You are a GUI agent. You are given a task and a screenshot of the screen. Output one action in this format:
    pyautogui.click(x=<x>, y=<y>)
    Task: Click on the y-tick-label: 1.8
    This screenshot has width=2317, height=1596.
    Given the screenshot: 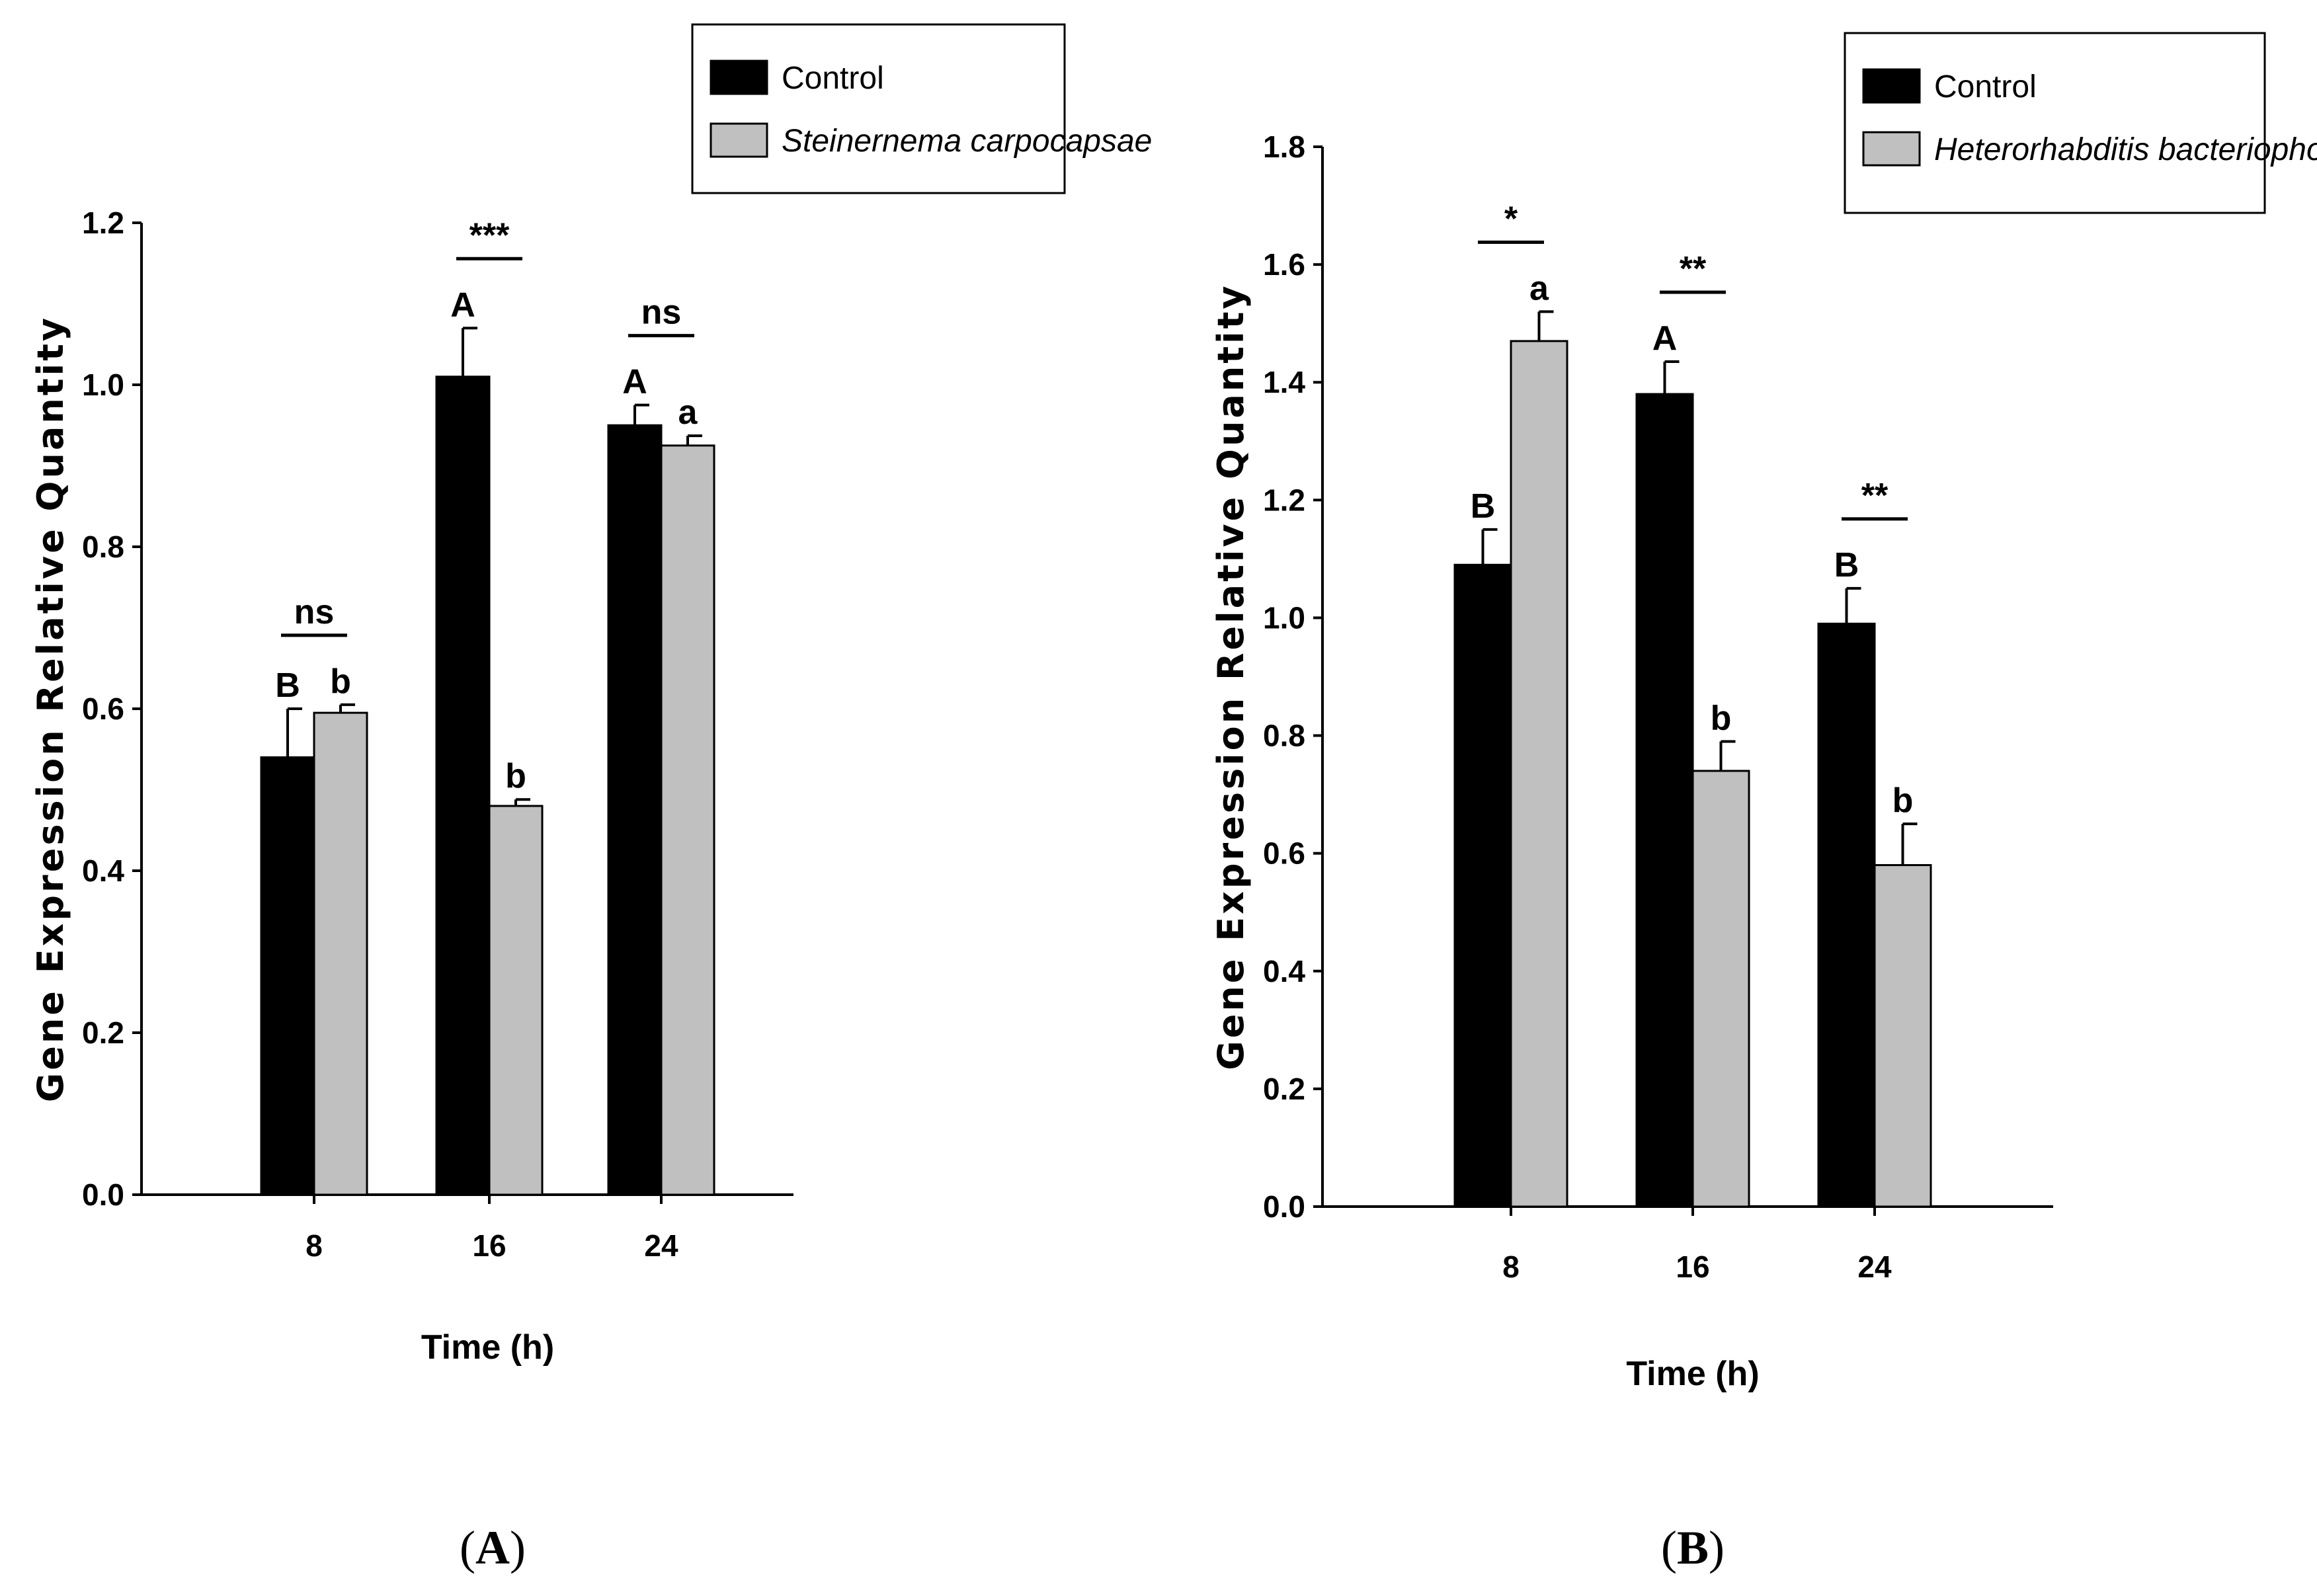 What is the action you would take?
    pyautogui.click(x=1284, y=147)
    